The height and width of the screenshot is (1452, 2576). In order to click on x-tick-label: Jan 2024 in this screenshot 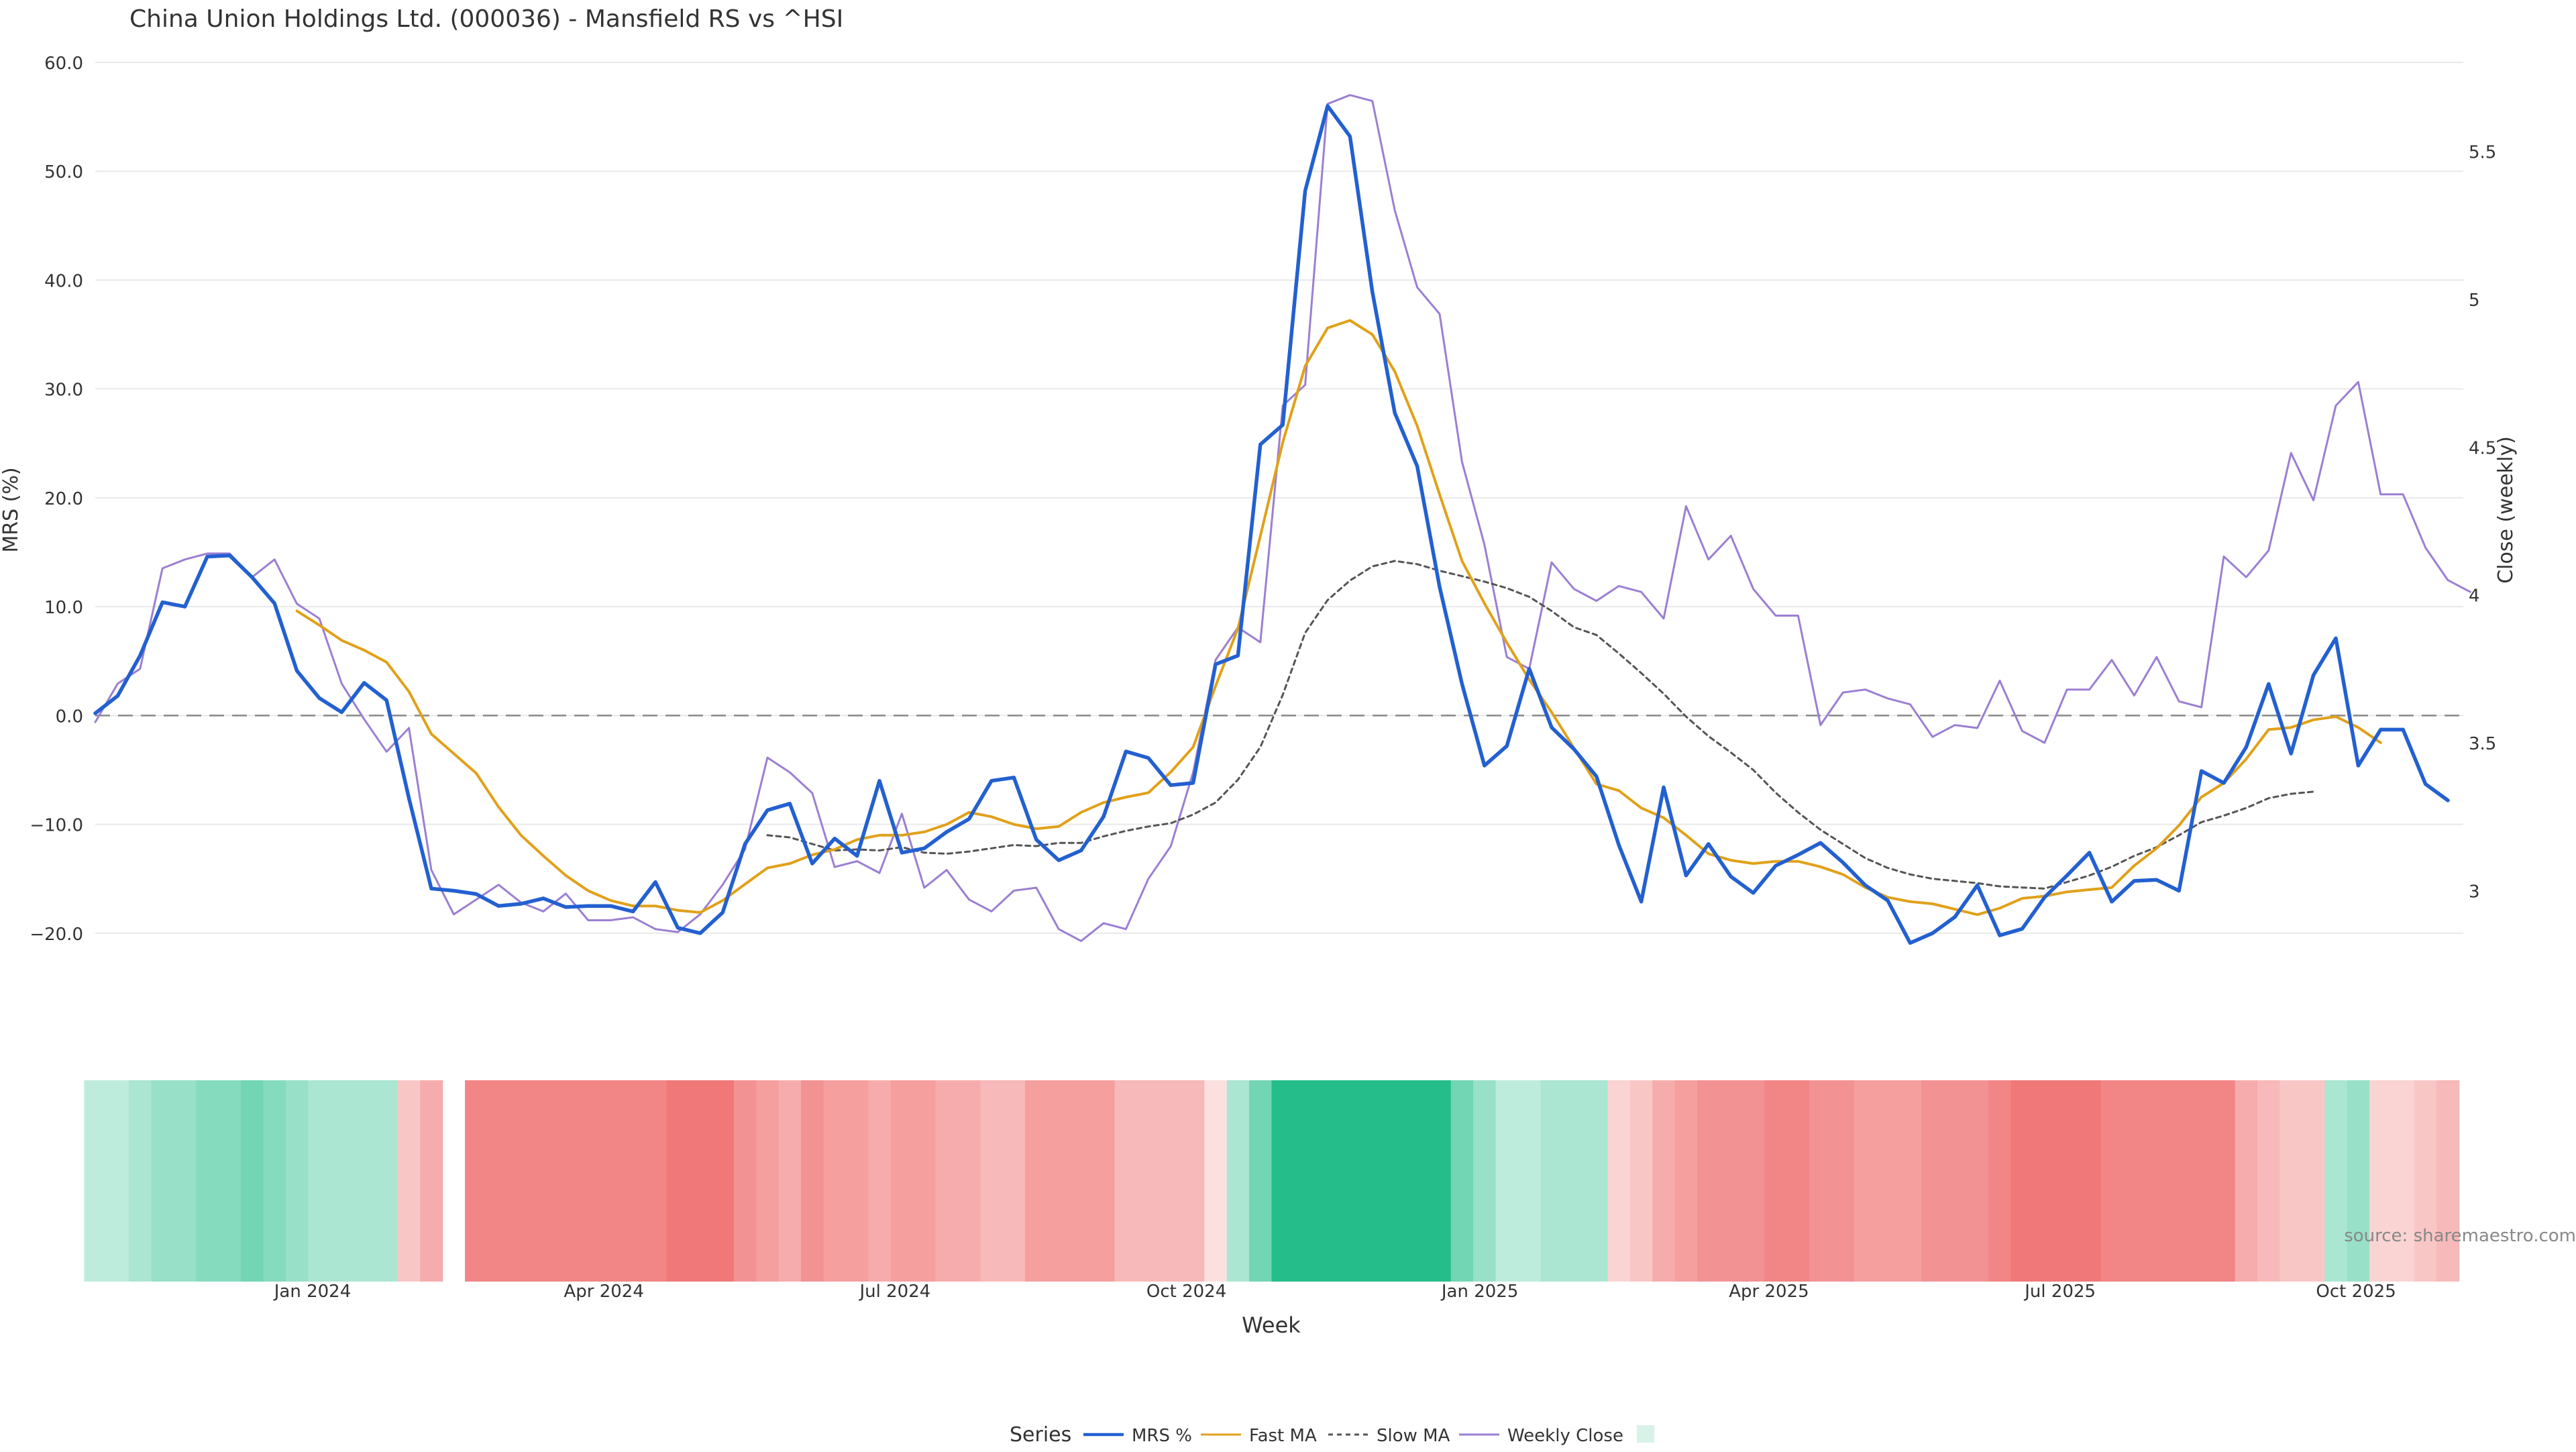, I will do `click(312, 1292)`.